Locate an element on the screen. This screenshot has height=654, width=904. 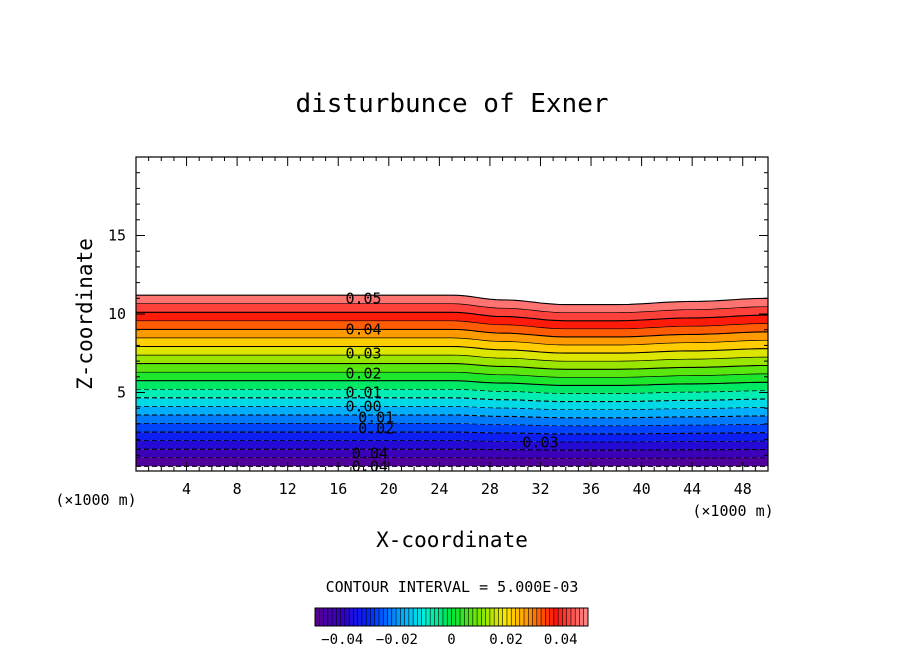
y-axis-label: Z-coordinate is located at coordinates (85, 314).